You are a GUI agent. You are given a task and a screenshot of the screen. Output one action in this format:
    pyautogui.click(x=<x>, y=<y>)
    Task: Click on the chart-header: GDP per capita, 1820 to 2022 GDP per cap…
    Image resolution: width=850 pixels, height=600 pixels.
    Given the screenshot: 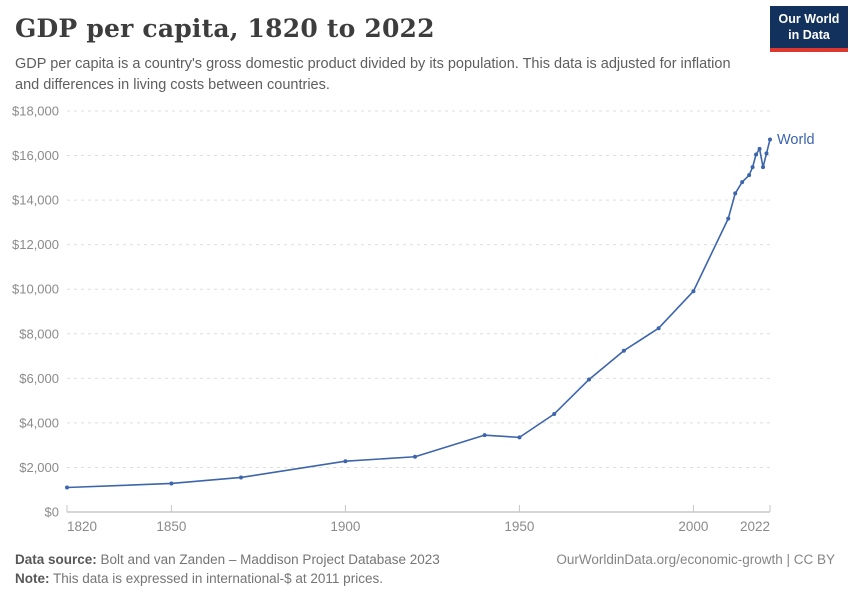 What is the action you would take?
    pyautogui.click(x=427, y=51)
    